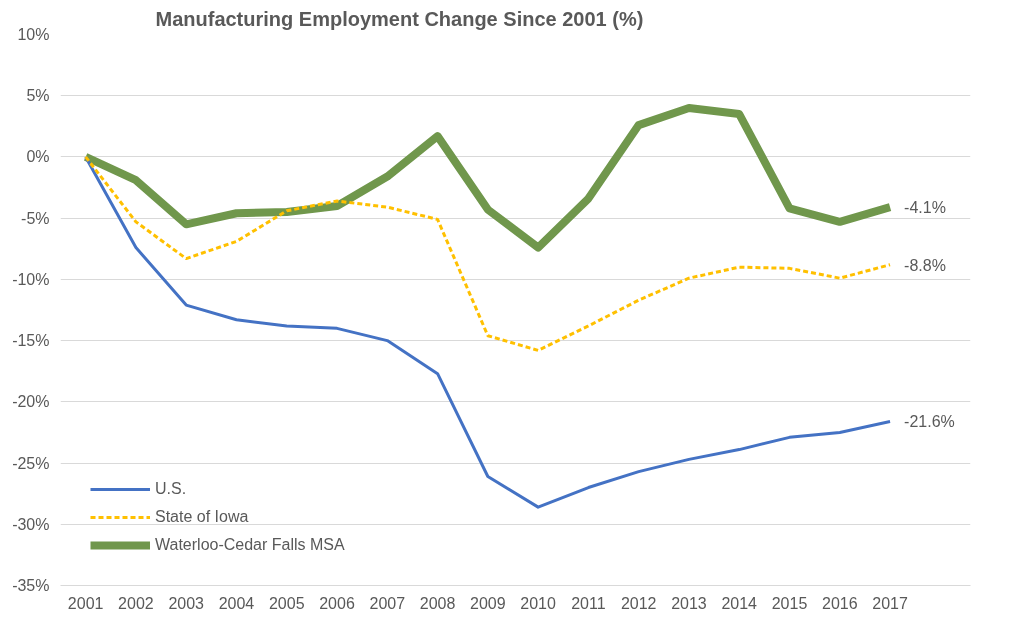 The height and width of the screenshot is (635, 1010). What do you see at coordinates (286, 603) in the screenshot?
I see `x-tick-label: 2005` at bounding box center [286, 603].